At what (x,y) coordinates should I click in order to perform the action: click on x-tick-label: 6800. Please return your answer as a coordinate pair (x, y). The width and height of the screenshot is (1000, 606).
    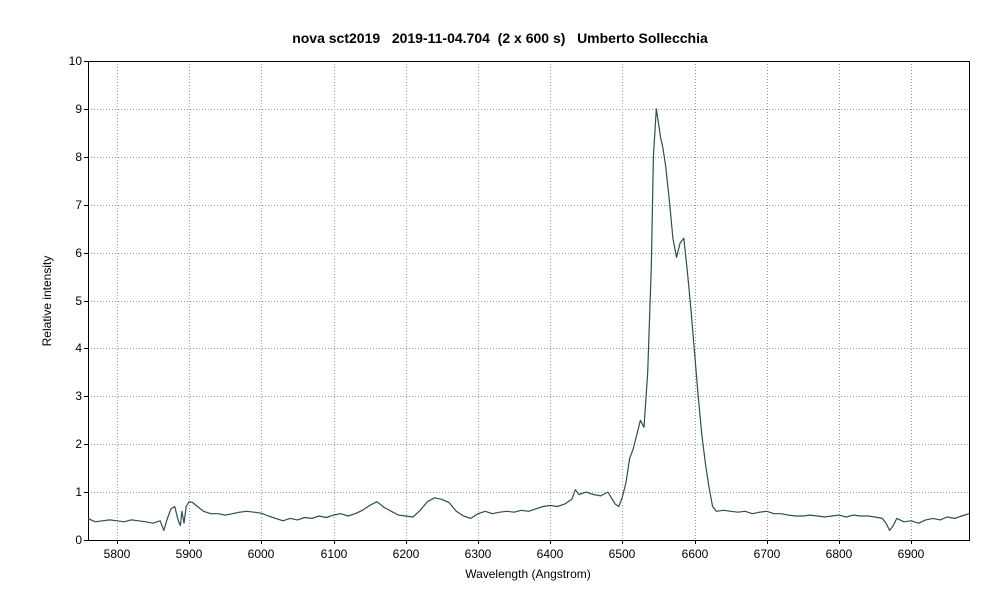
    Looking at the image, I should click on (839, 554).